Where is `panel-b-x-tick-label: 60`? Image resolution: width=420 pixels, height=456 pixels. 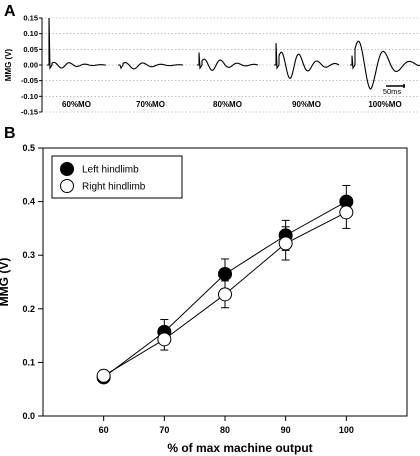 panel-b-x-tick-label: 60 is located at coordinates (104, 430).